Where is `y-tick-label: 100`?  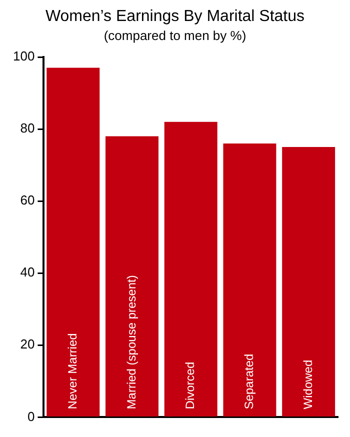
y-tick-label: 100 is located at coordinates (23, 56).